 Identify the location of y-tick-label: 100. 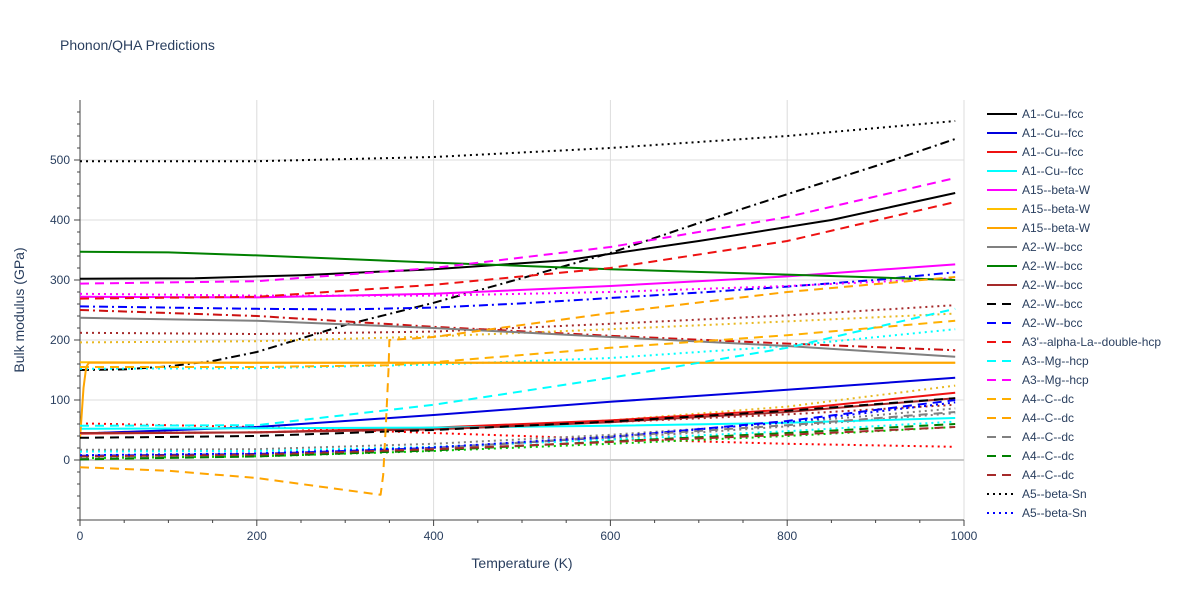
(60, 400).